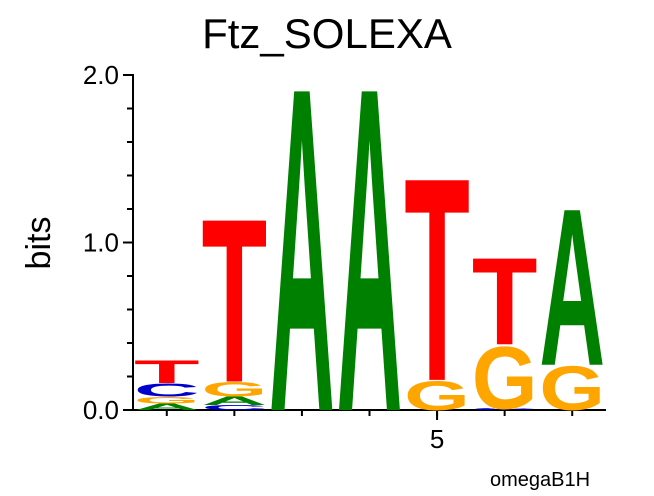 This screenshot has width=654, height=496. Describe the element at coordinates (101, 75) in the screenshot. I see `y-tick-label: 2.0` at that location.